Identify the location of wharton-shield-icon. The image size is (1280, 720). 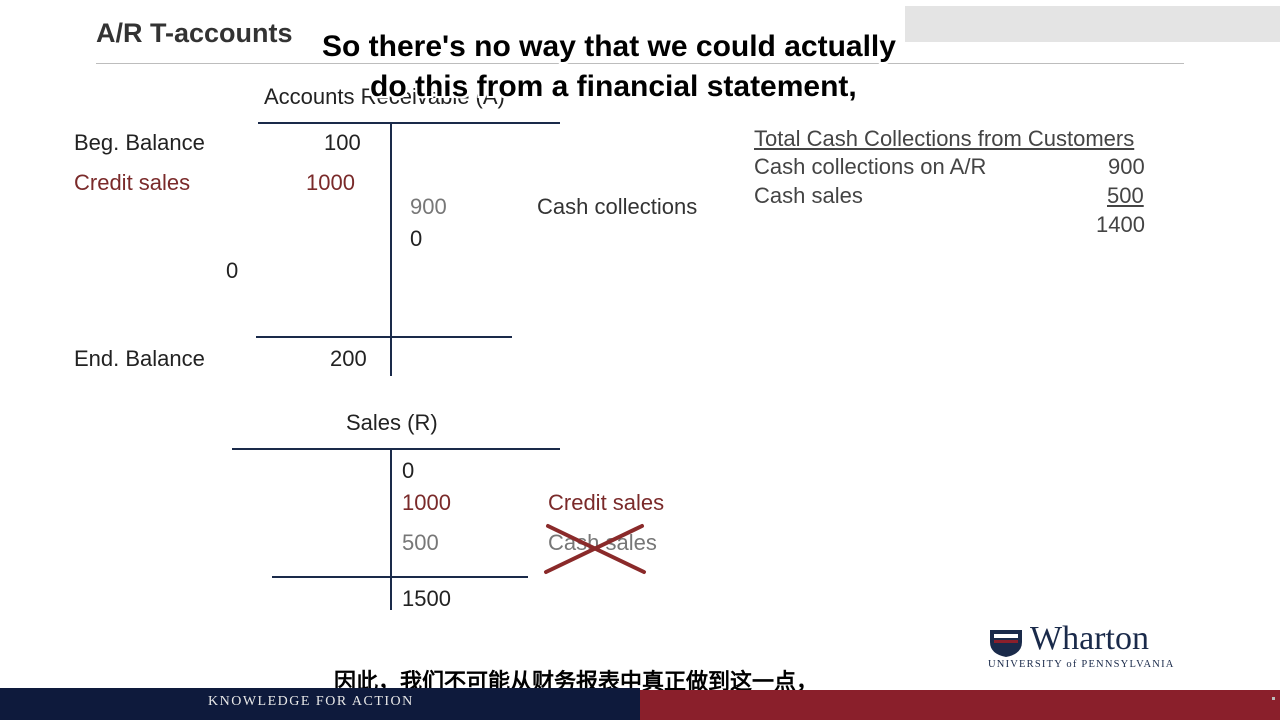
(1006, 643).